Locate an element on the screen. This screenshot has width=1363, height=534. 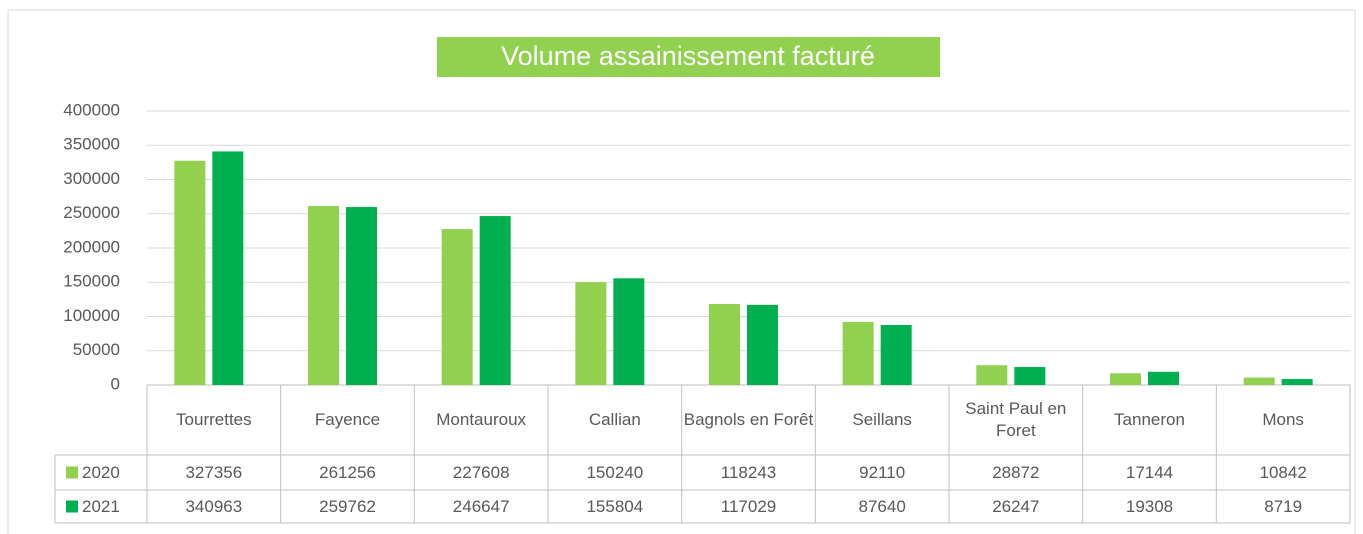
table-value: 87640 is located at coordinates (882, 506).